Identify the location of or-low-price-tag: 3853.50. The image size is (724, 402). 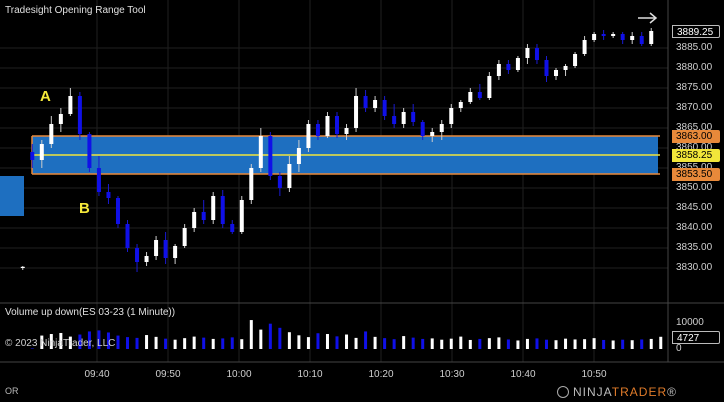
(696, 174).